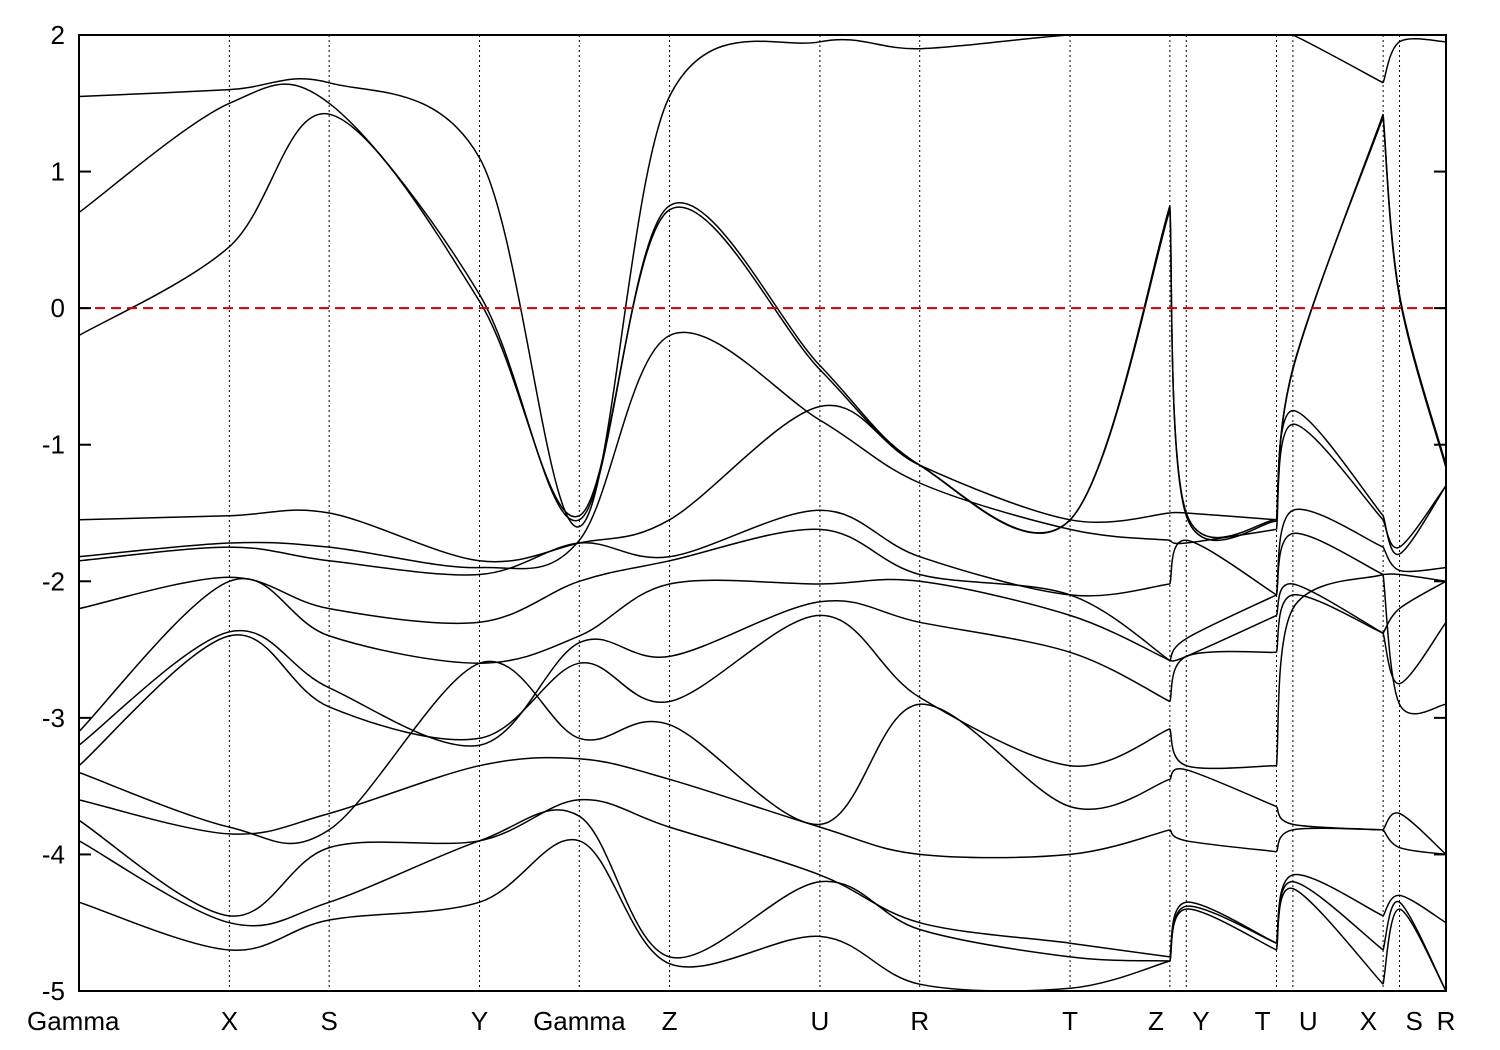 The height and width of the screenshot is (1050, 1500). I want to click on y-tick-label: -3, so click(53, 718).